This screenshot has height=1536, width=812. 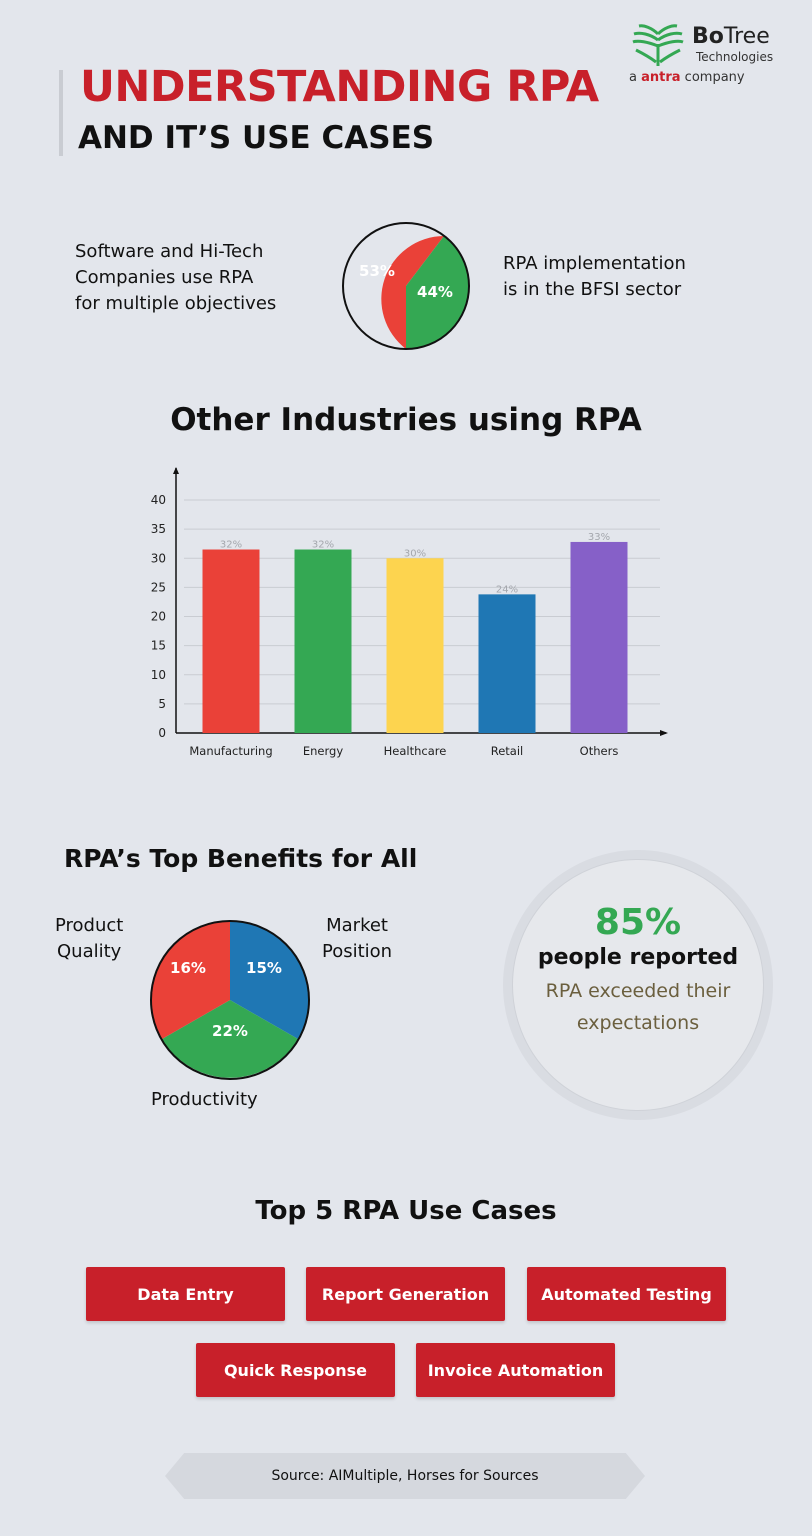 I want to click on botree-logo: BoTree Technologies a antra company, so click(x=704, y=57).